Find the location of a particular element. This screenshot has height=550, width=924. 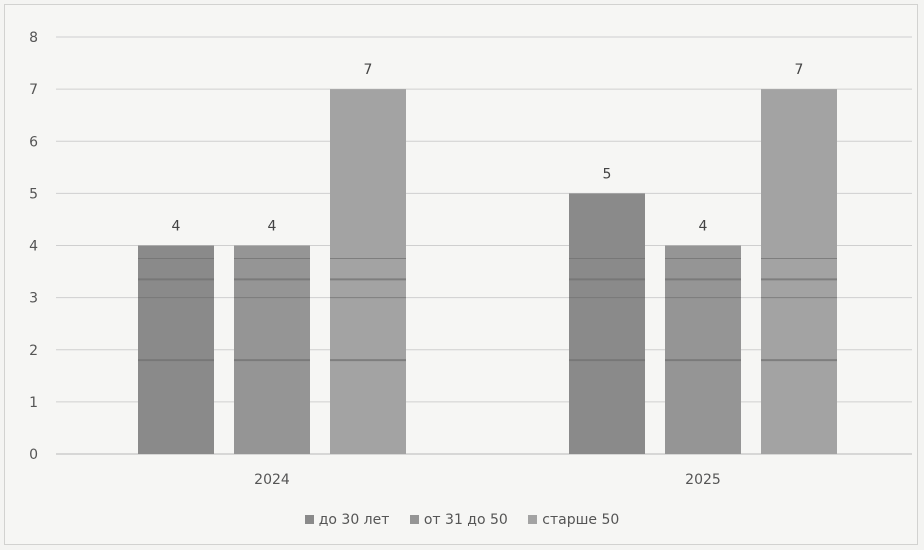

chart-legend: до 30 лет от 31 до 50 старше 50 is located at coordinates (462, 520).